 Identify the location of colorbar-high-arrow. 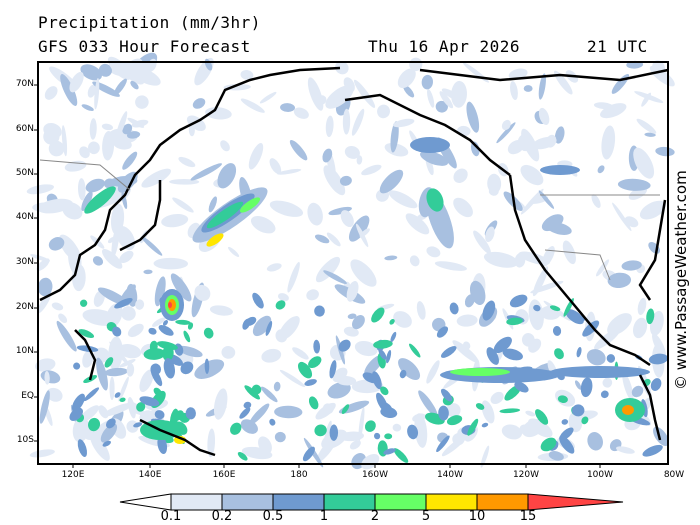
(575, 502).